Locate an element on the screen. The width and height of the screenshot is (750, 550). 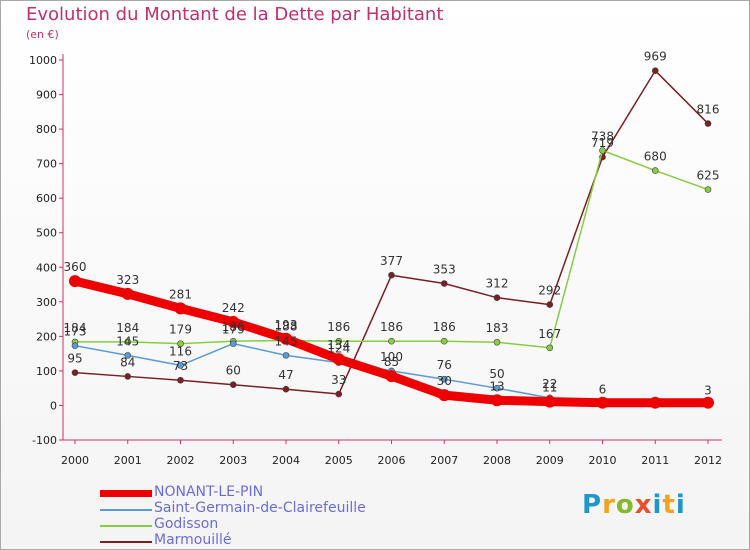
x-tick-label: 2009 is located at coordinates (550, 460).